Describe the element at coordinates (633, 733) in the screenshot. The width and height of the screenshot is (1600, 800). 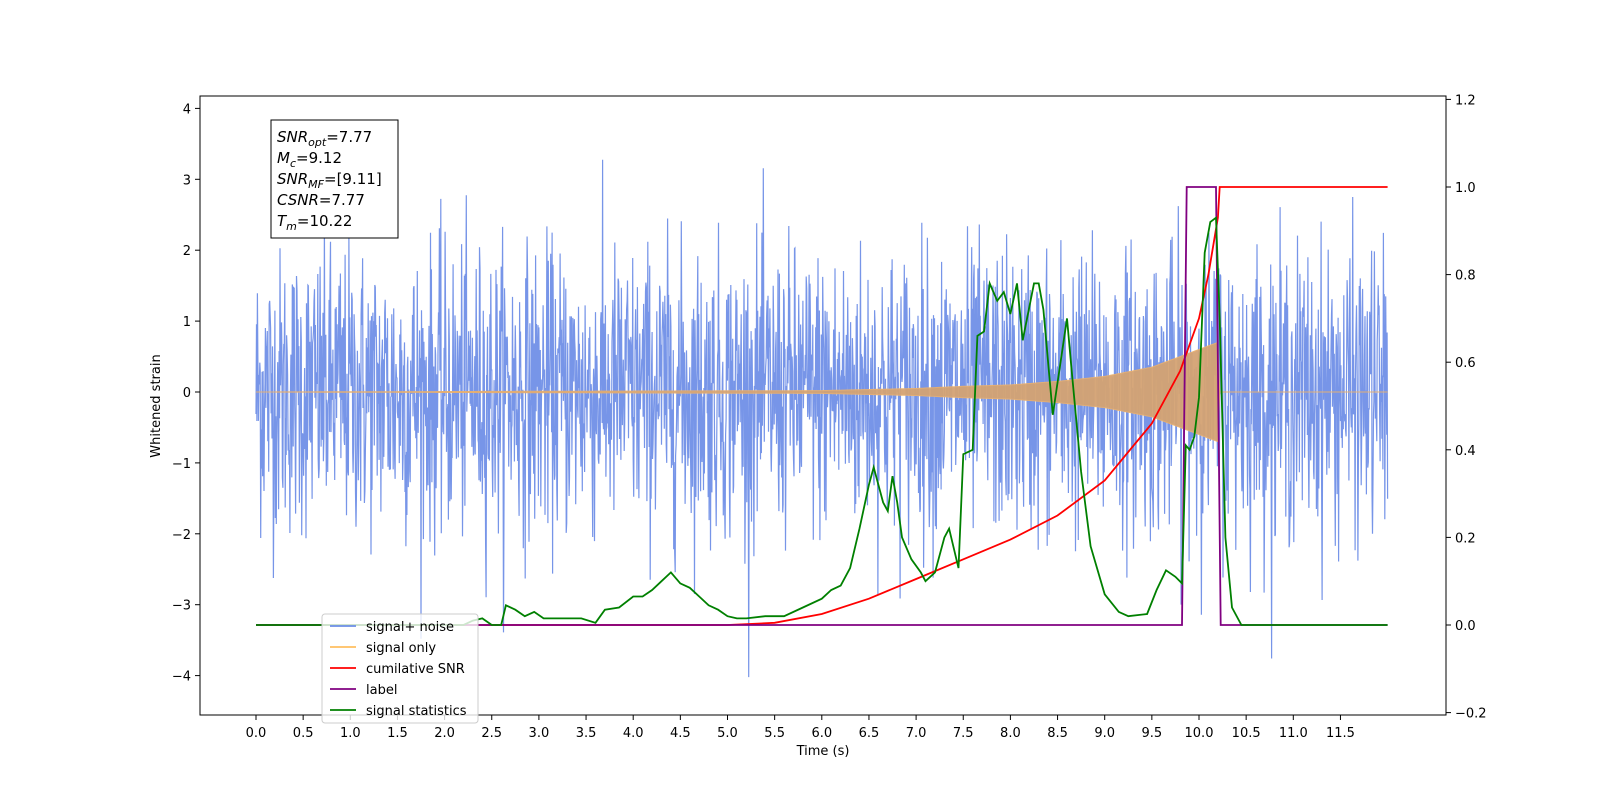
I see `x-tick-label: 4.0` at that location.